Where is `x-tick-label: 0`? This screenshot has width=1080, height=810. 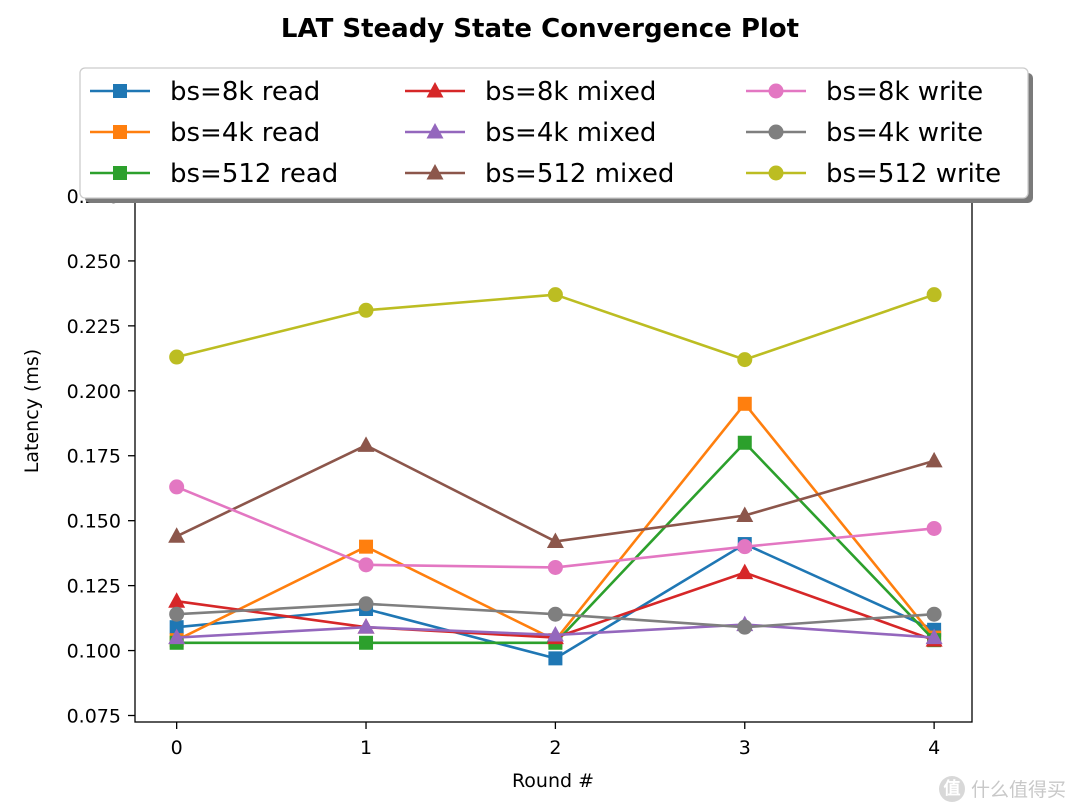
x-tick-label: 0 is located at coordinates (177, 748).